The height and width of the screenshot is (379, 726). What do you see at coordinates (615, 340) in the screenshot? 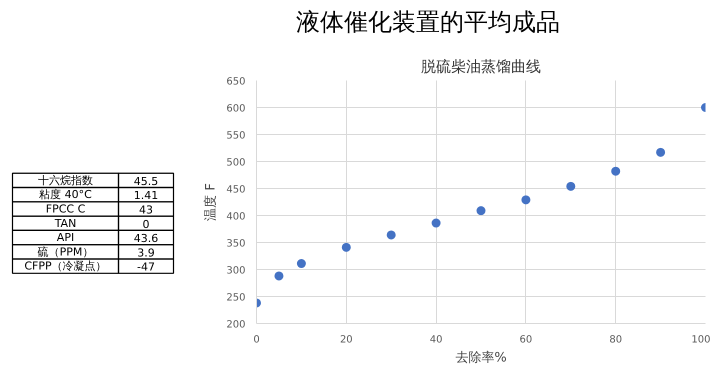
I see `x-tick-label: 80` at bounding box center [615, 340].